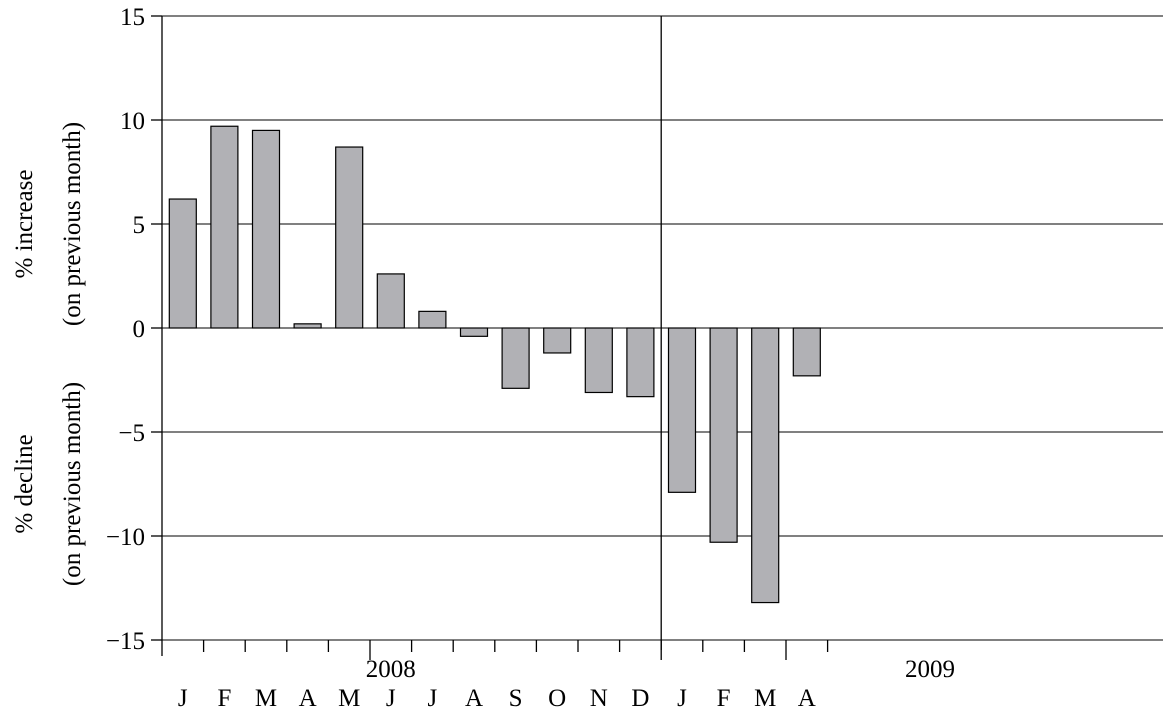 This screenshot has height=713, width=1163. I want to click on y-tick-label: 10, so click(132, 121).